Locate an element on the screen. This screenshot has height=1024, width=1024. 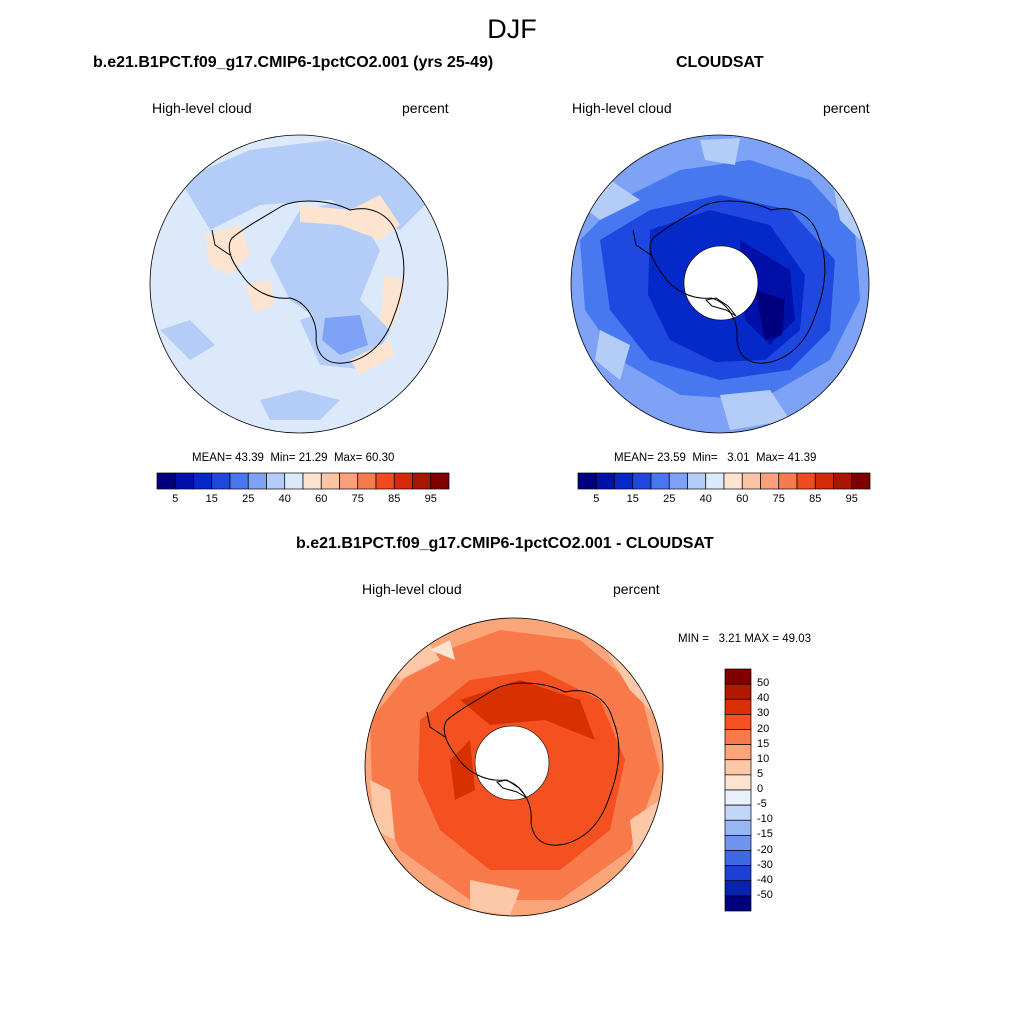
panel2-title: CLOUDSAT is located at coordinates (720, 62).